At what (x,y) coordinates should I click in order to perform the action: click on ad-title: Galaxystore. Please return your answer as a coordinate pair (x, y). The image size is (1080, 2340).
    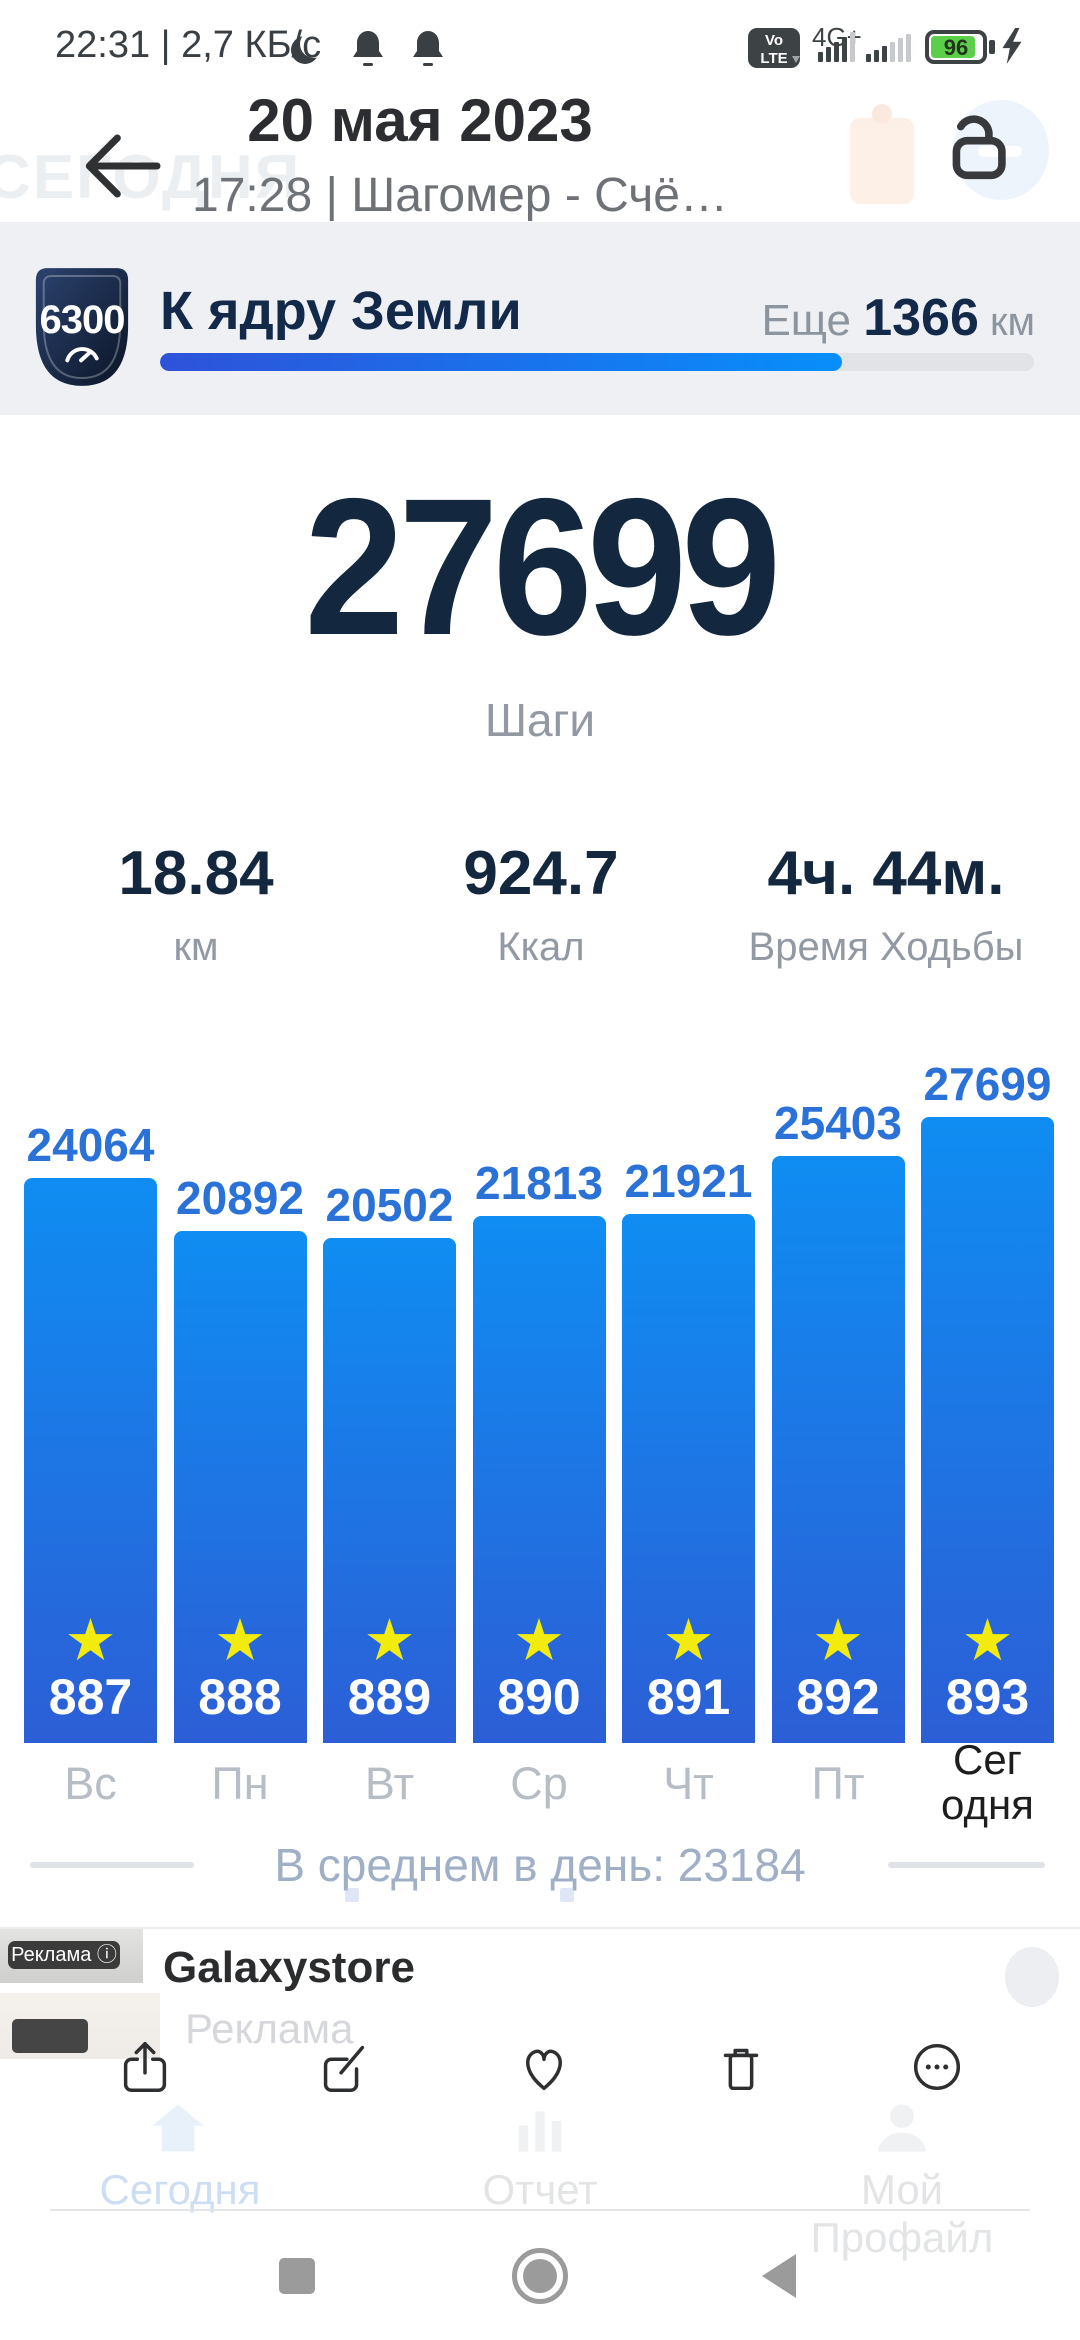
    Looking at the image, I should click on (289, 1967).